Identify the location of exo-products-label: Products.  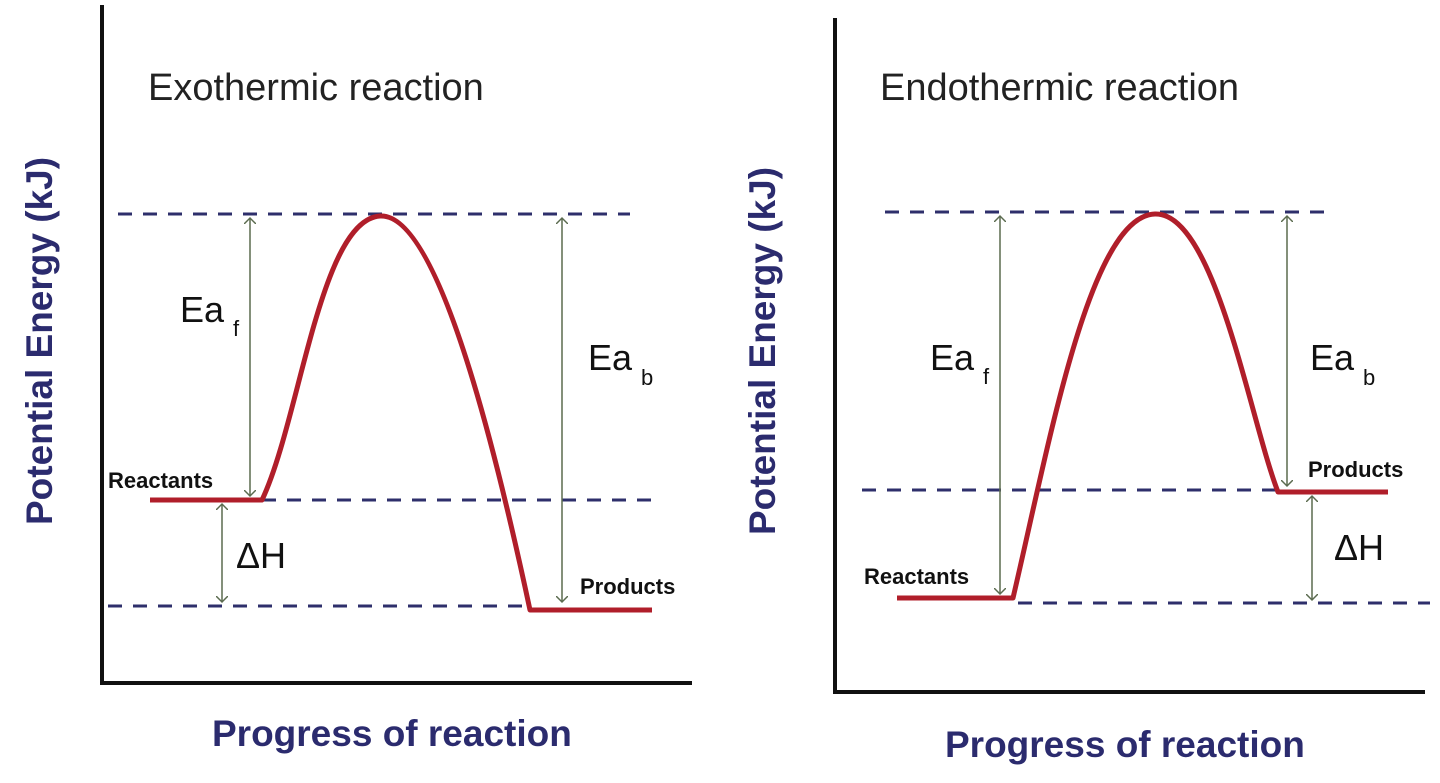
(627, 586).